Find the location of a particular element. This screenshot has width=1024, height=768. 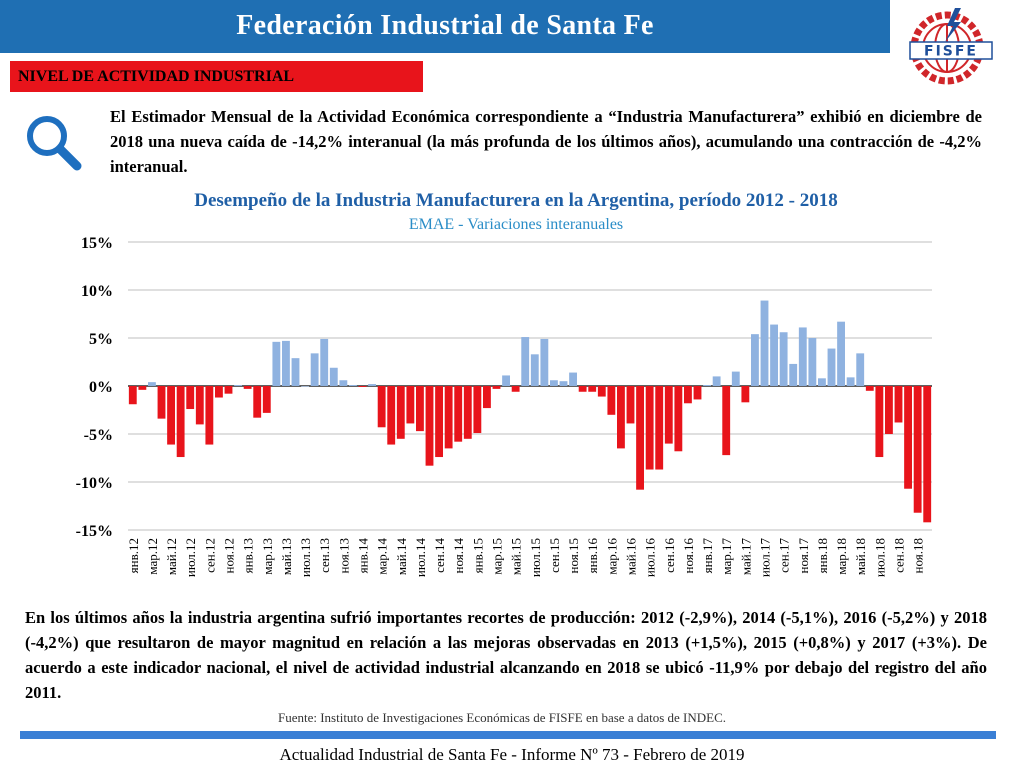

header-banner: Federación Industrial de Santa Fe is located at coordinates (445, 26).